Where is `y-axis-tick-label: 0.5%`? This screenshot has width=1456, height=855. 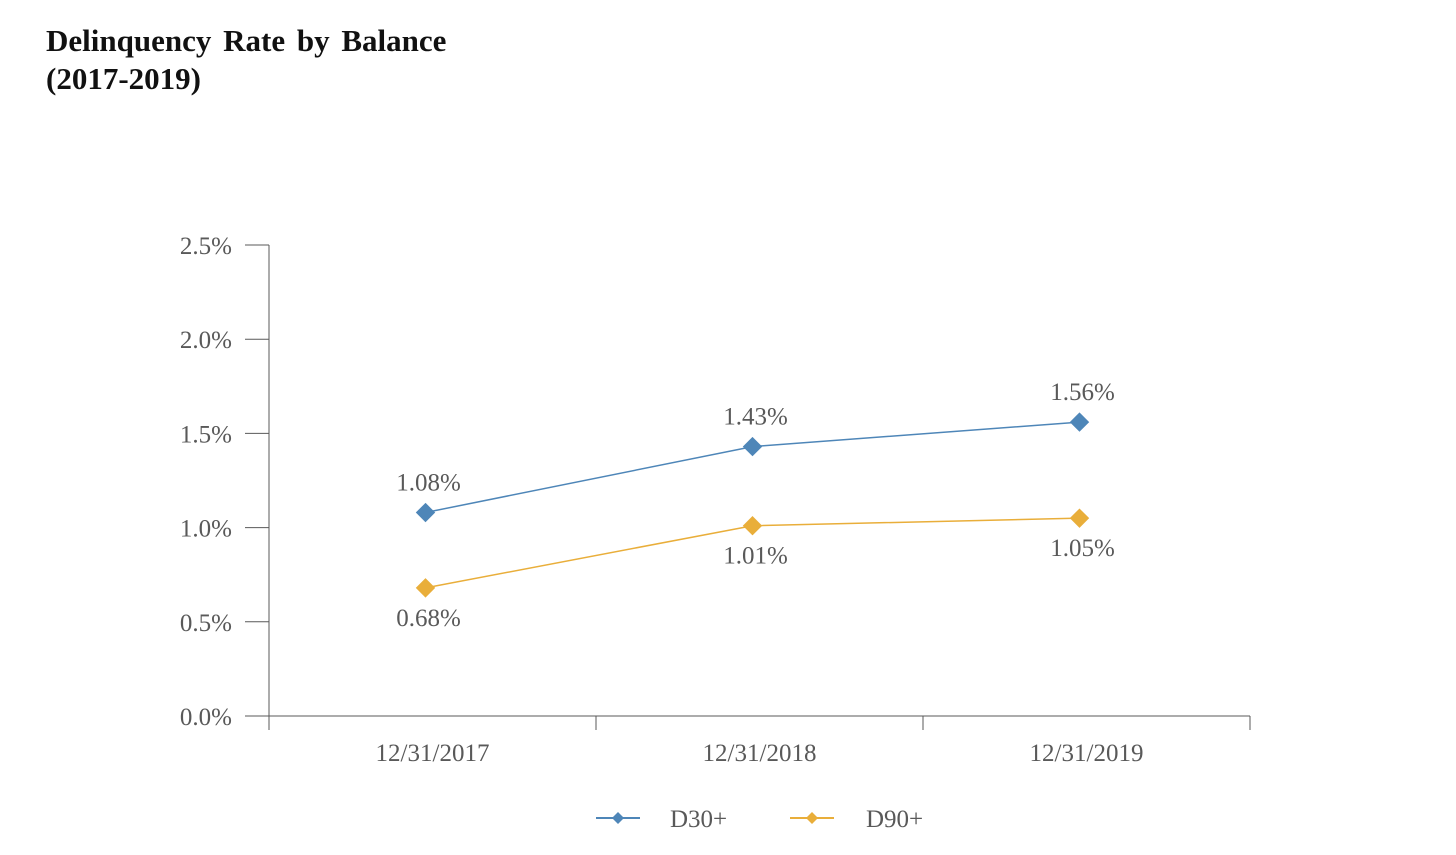 y-axis-tick-label: 0.5% is located at coordinates (206, 623).